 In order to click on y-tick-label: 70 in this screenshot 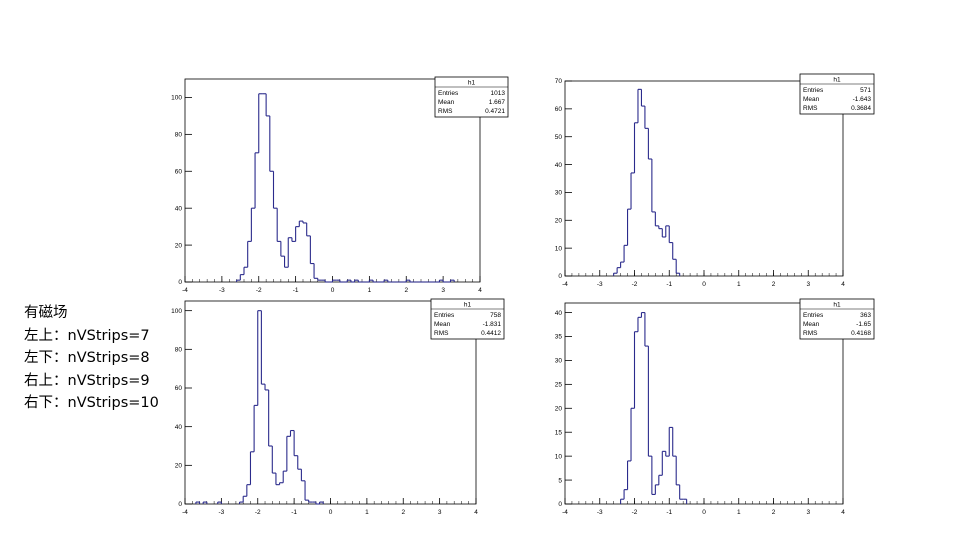, I will do `click(559, 81)`.